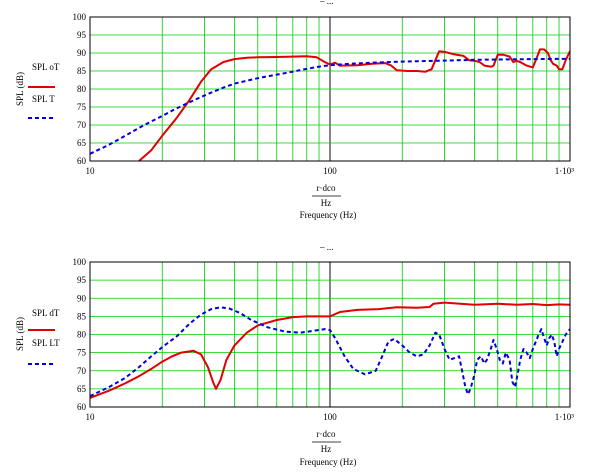 Image resolution: width=591 pixels, height=475 pixels. Describe the element at coordinates (326, 449) in the screenshot. I see `chart-2-xlabel-unit: Hz` at that location.